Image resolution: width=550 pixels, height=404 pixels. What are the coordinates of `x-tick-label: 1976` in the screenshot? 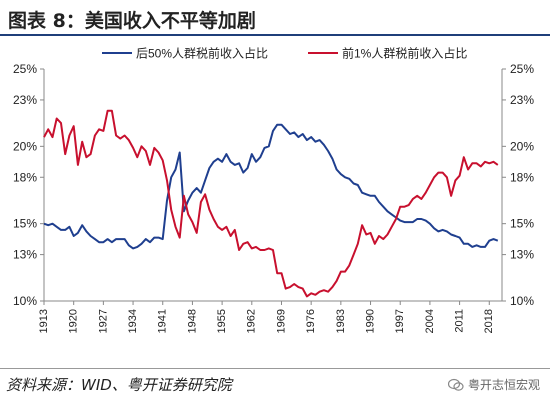 It's located at (311, 321).